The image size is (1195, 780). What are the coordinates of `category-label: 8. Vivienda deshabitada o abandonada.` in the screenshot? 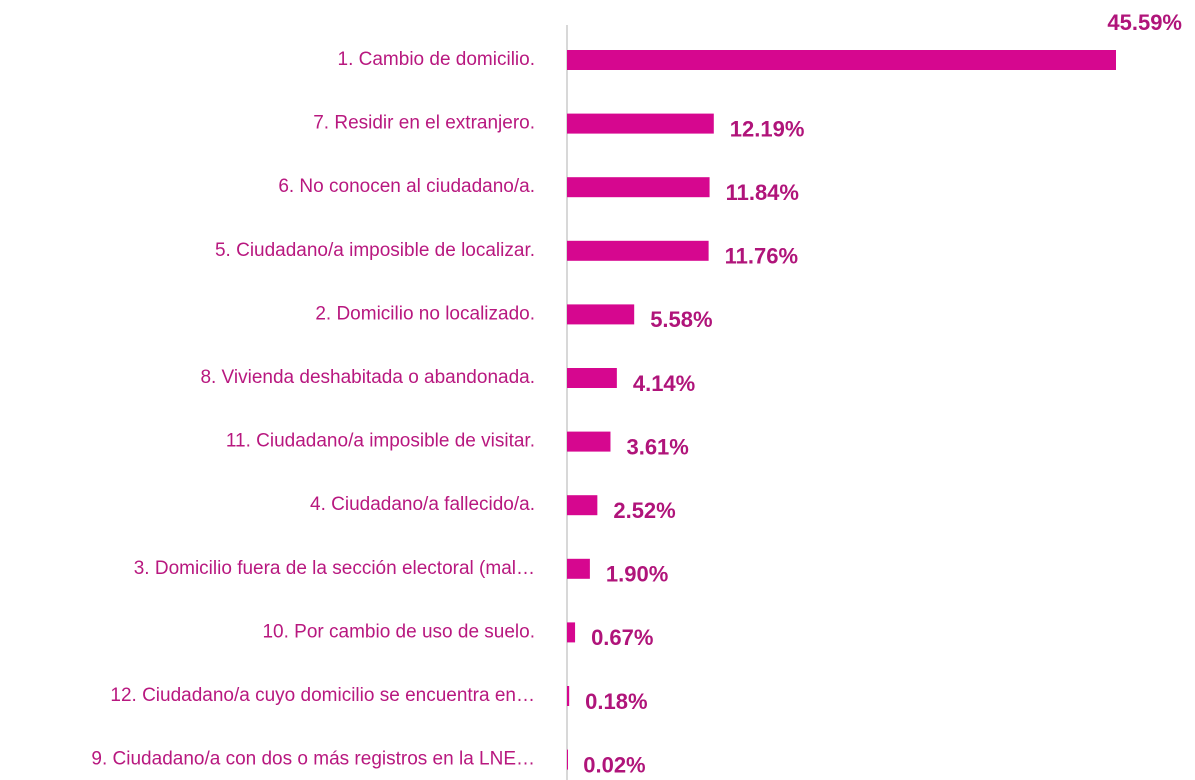 It's located at (367, 377).